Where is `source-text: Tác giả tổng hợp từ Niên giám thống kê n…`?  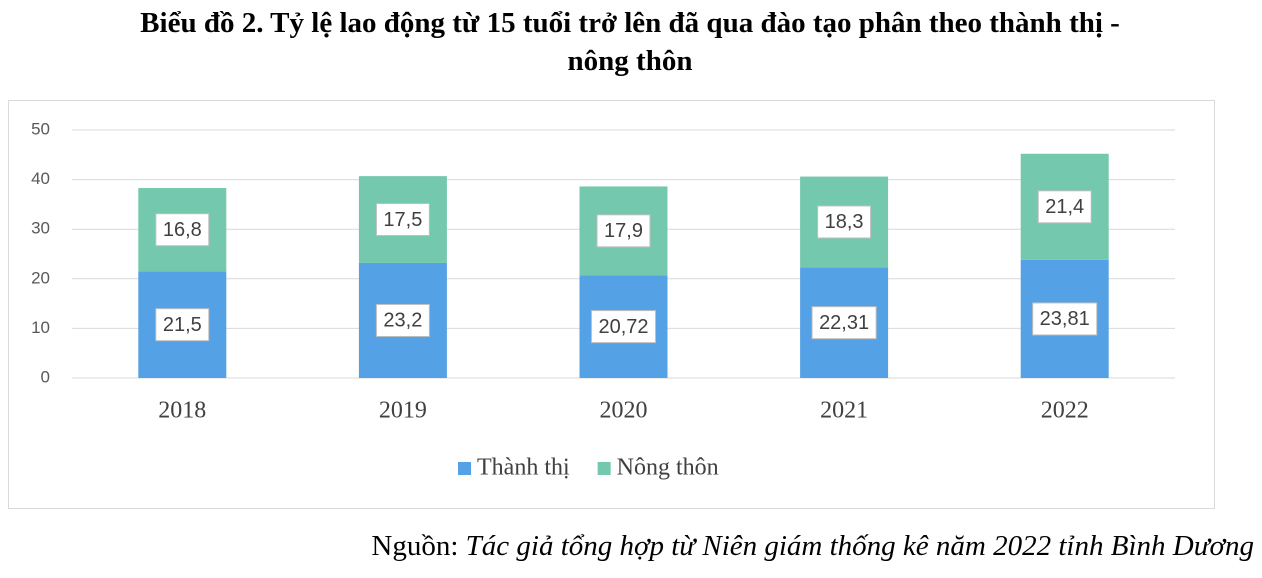
source-text: Tác giả tổng hợp từ Niên giám thống kê n… is located at coordinates (859, 546).